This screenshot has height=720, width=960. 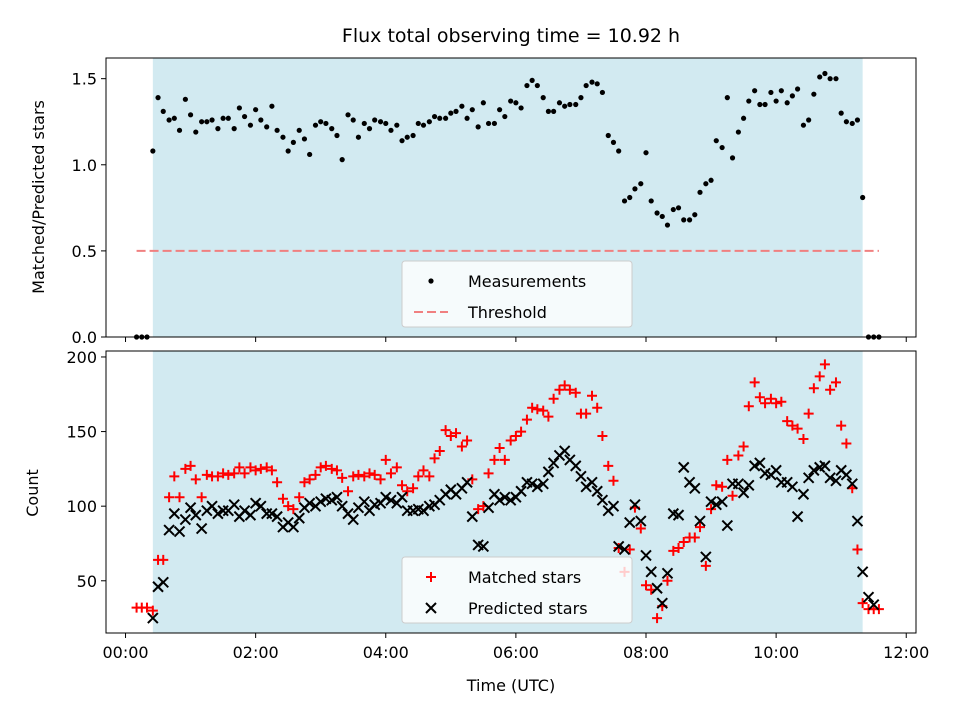 What do you see at coordinates (125, 652) in the screenshot?
I see `x-tick-label: 00:00` at bounding box center [125, 652].